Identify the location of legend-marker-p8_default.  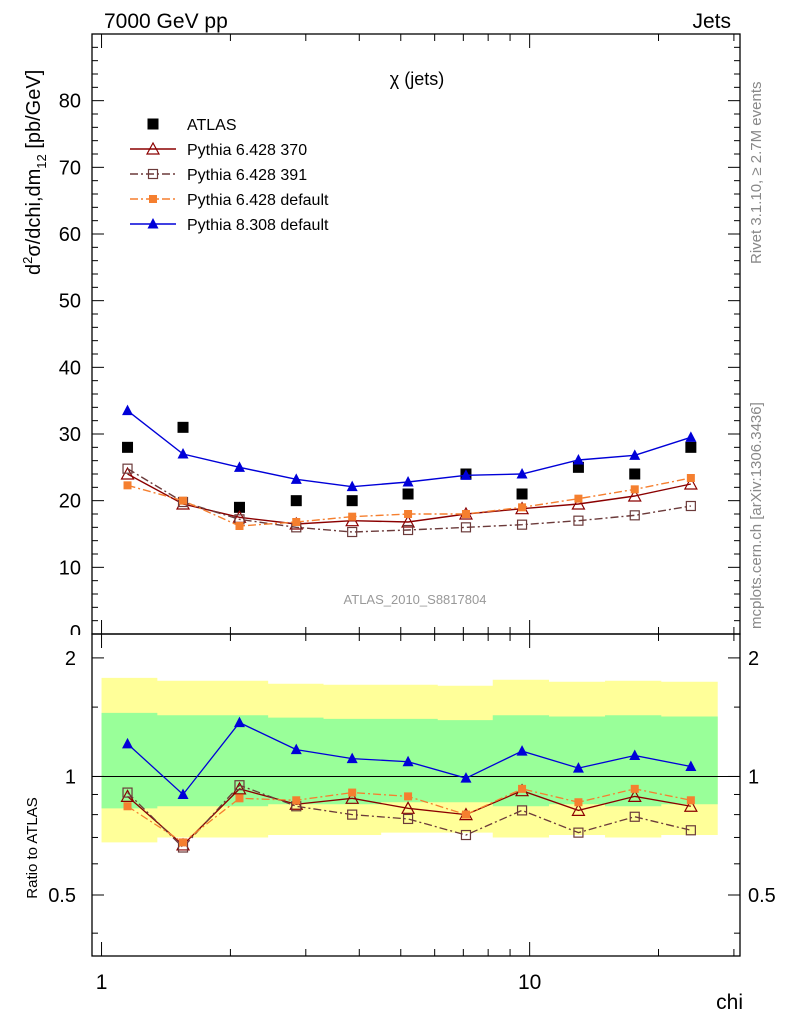
(153, 223).